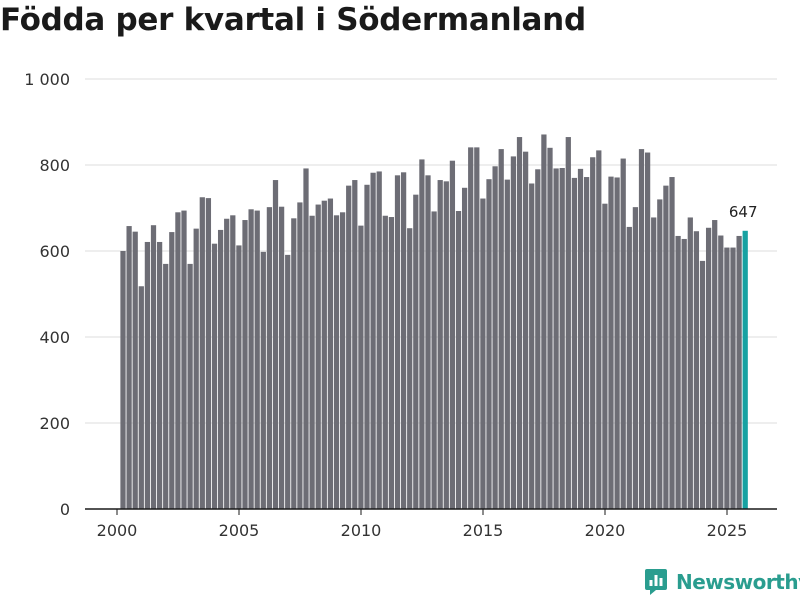 This screenshot has height=600, width=800. Describe the element at coordinates (54, 251) in the screenshot. I see `y-tick-label: 600` at that location.